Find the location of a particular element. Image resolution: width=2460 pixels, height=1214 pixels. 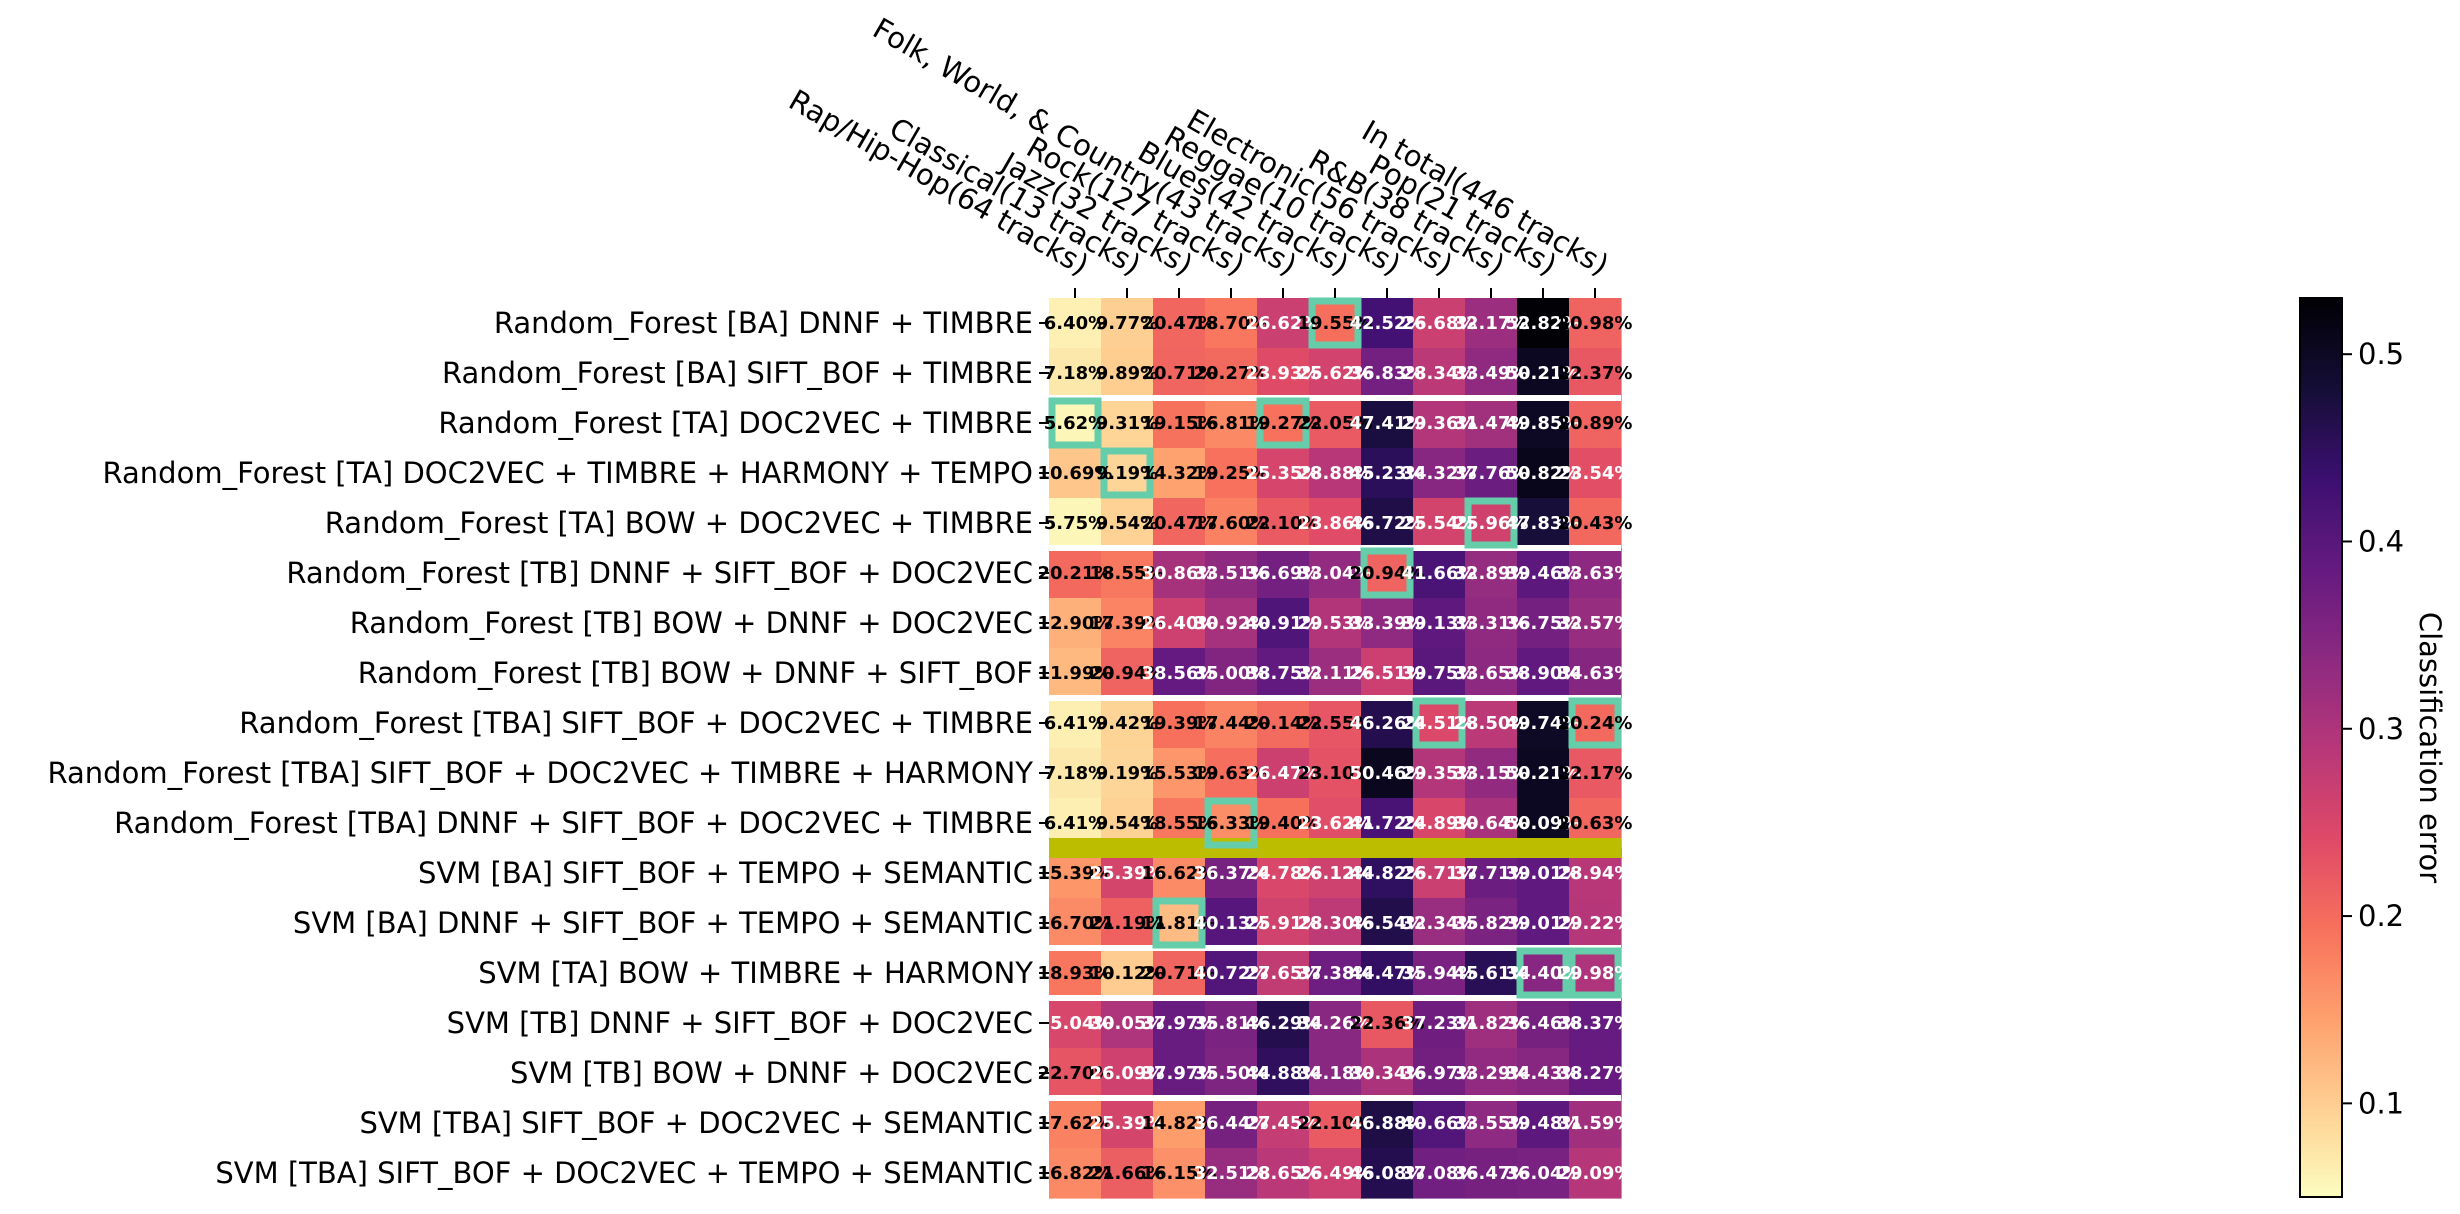

cell-value-label: 45.61% is located at coordinates (1491, 973).